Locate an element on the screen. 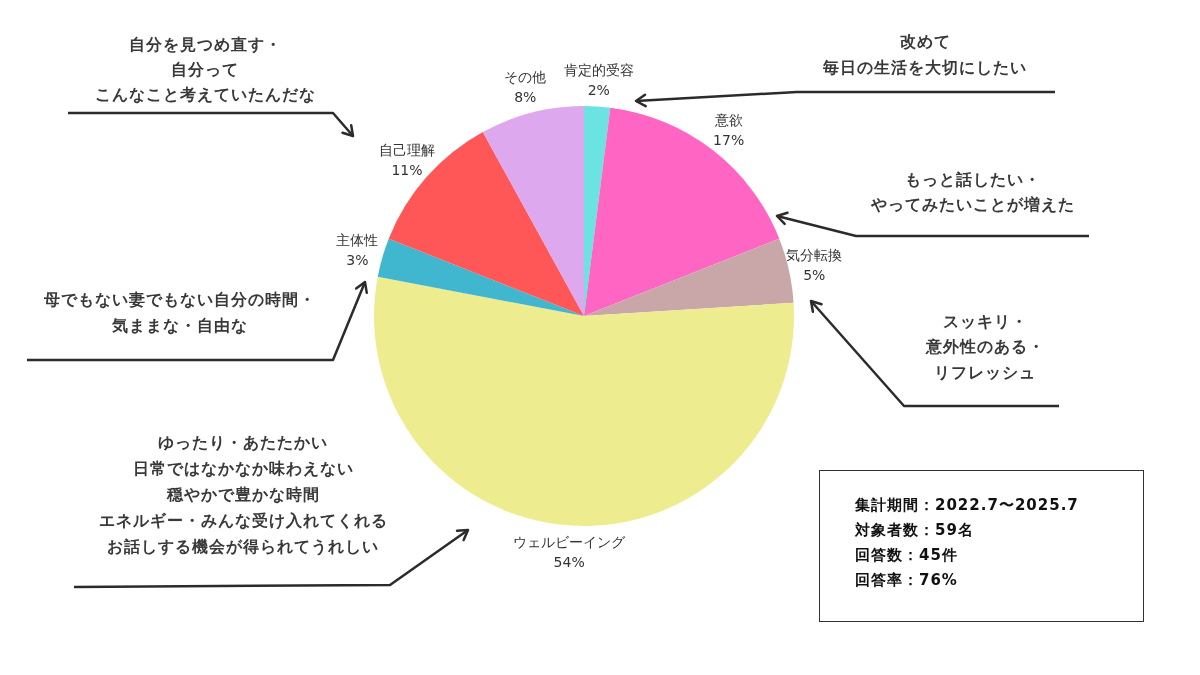 The width and height of the screenshot is (1200, 675). text: 改めて is located at coordinates (925, 42).